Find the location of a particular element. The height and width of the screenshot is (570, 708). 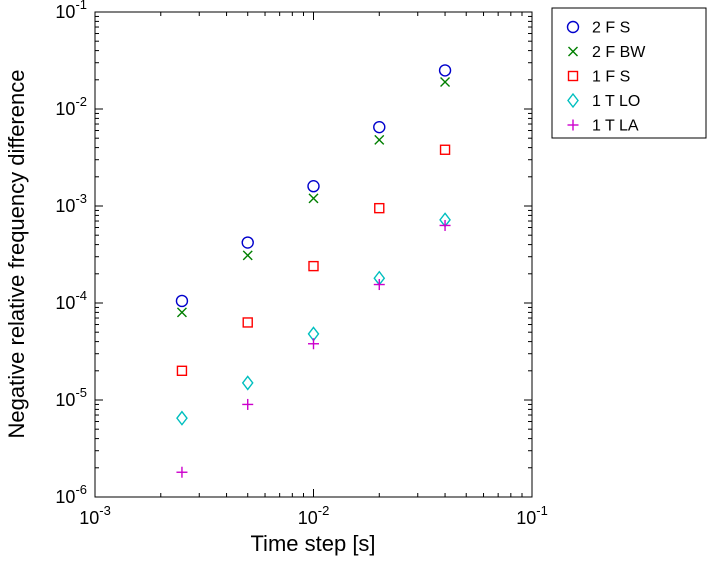

x-tick-label: 10⁻² is located at coordinates (314, 515).